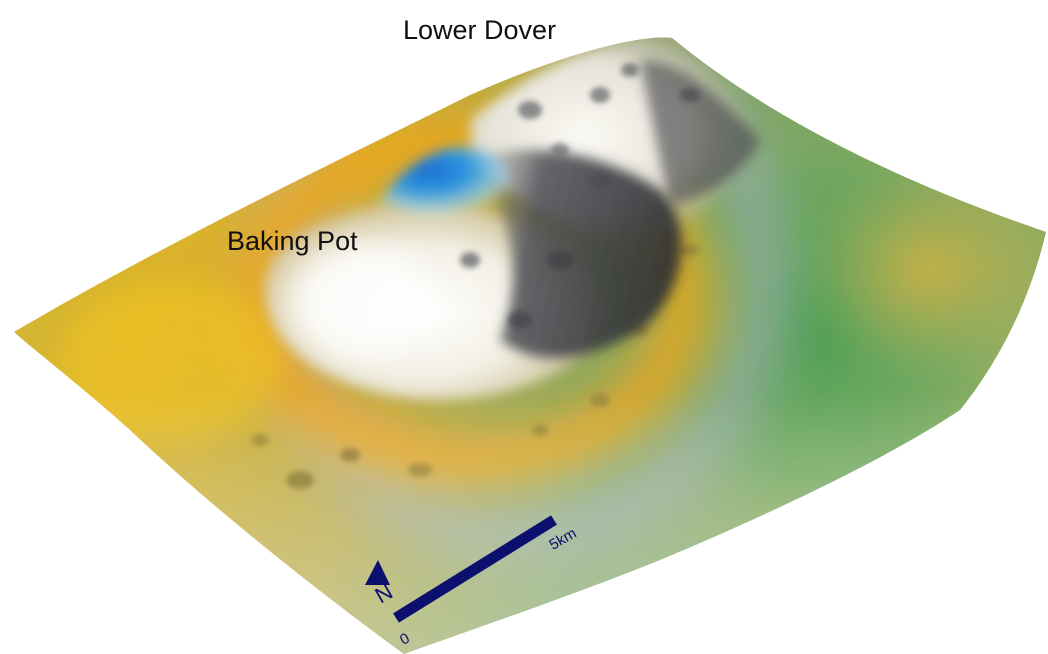 The image size is (1048, 654). Describe the element at coordinates (475, 569) in the screenshot. I see `scale-bar-line` at that location.